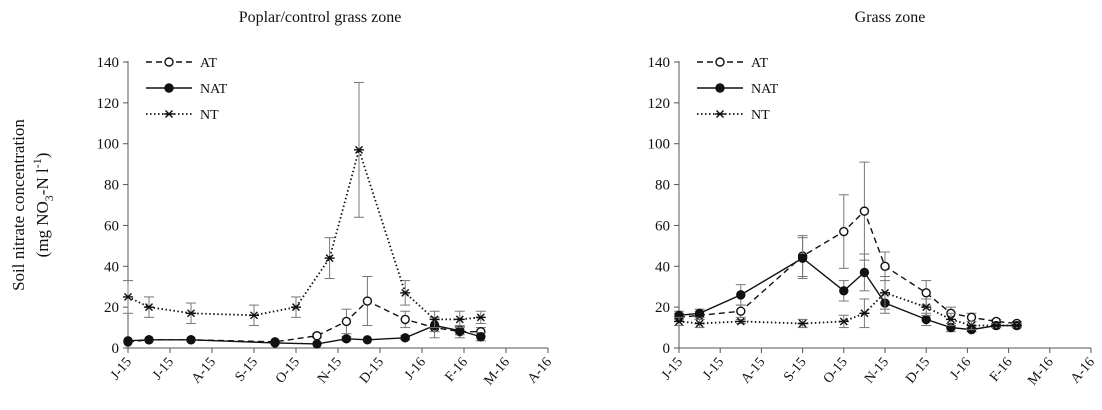 The height and width of the screenshot is (410, 1102). What do you see at coordinates (320, 17) in the screenshot?
I see `chart-title: Poplar/control grass zone` at bounding box center [320, 17].